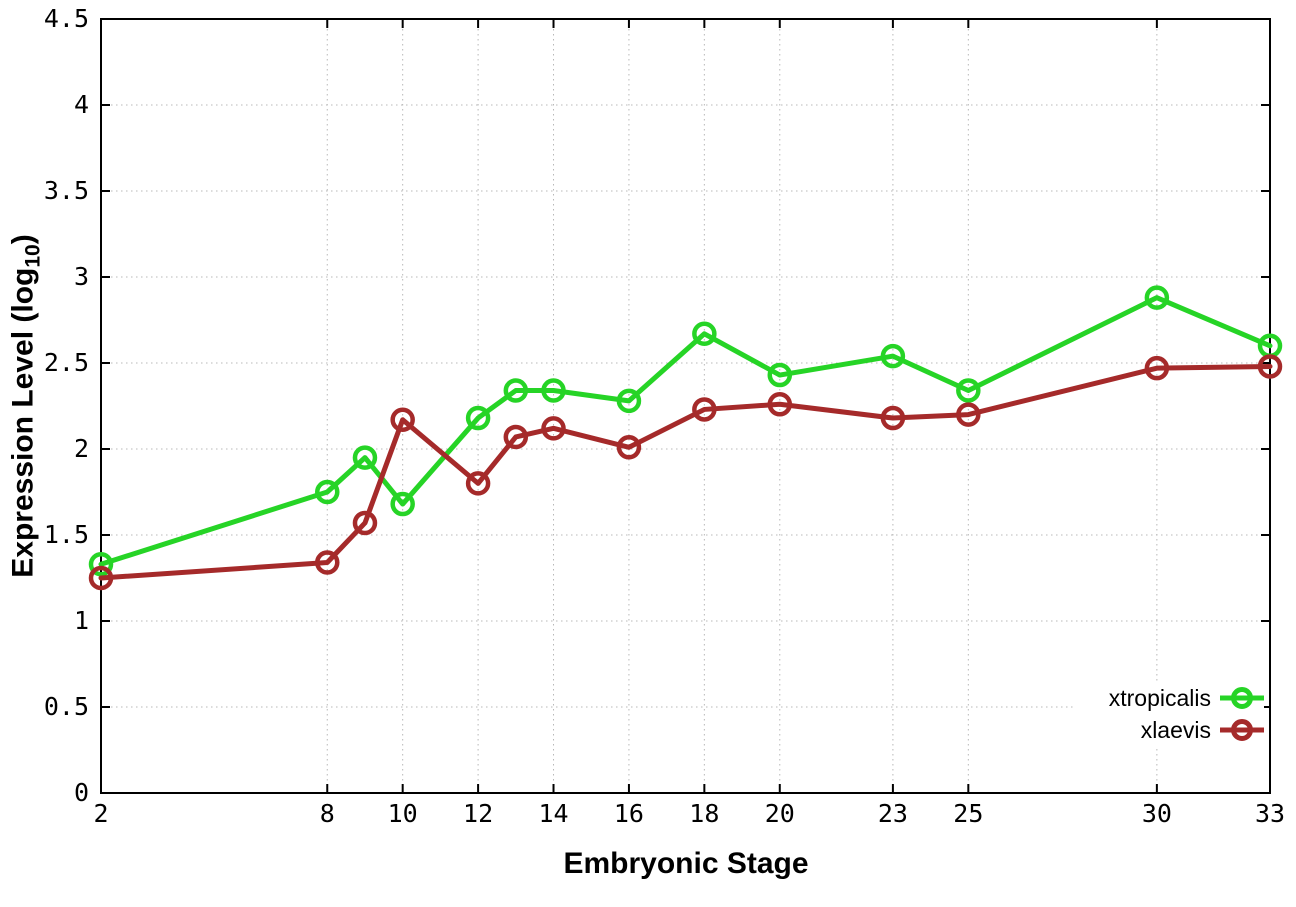  What do you see at coordinates (686, 863) in the screenshot?
I see `x-axis-title: Embryonic Stage` at bounding box center [686, 863].